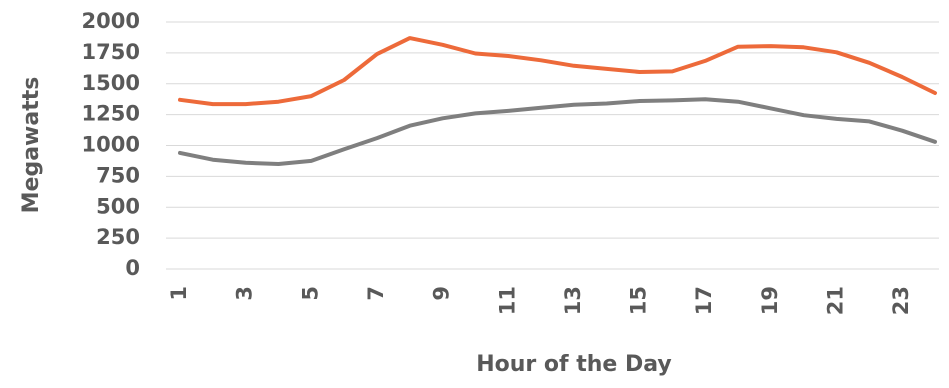 This screenshot has width=949, height=388. I want to click on y-tick-label: 1750, so click(111, 52).